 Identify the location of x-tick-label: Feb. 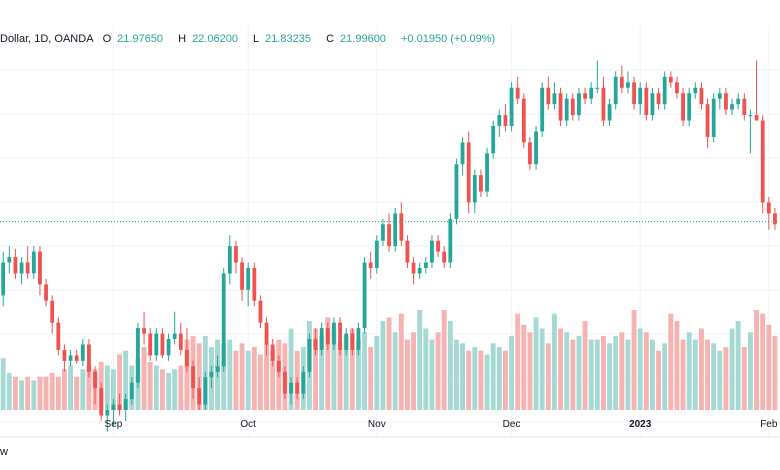
(769, 424).